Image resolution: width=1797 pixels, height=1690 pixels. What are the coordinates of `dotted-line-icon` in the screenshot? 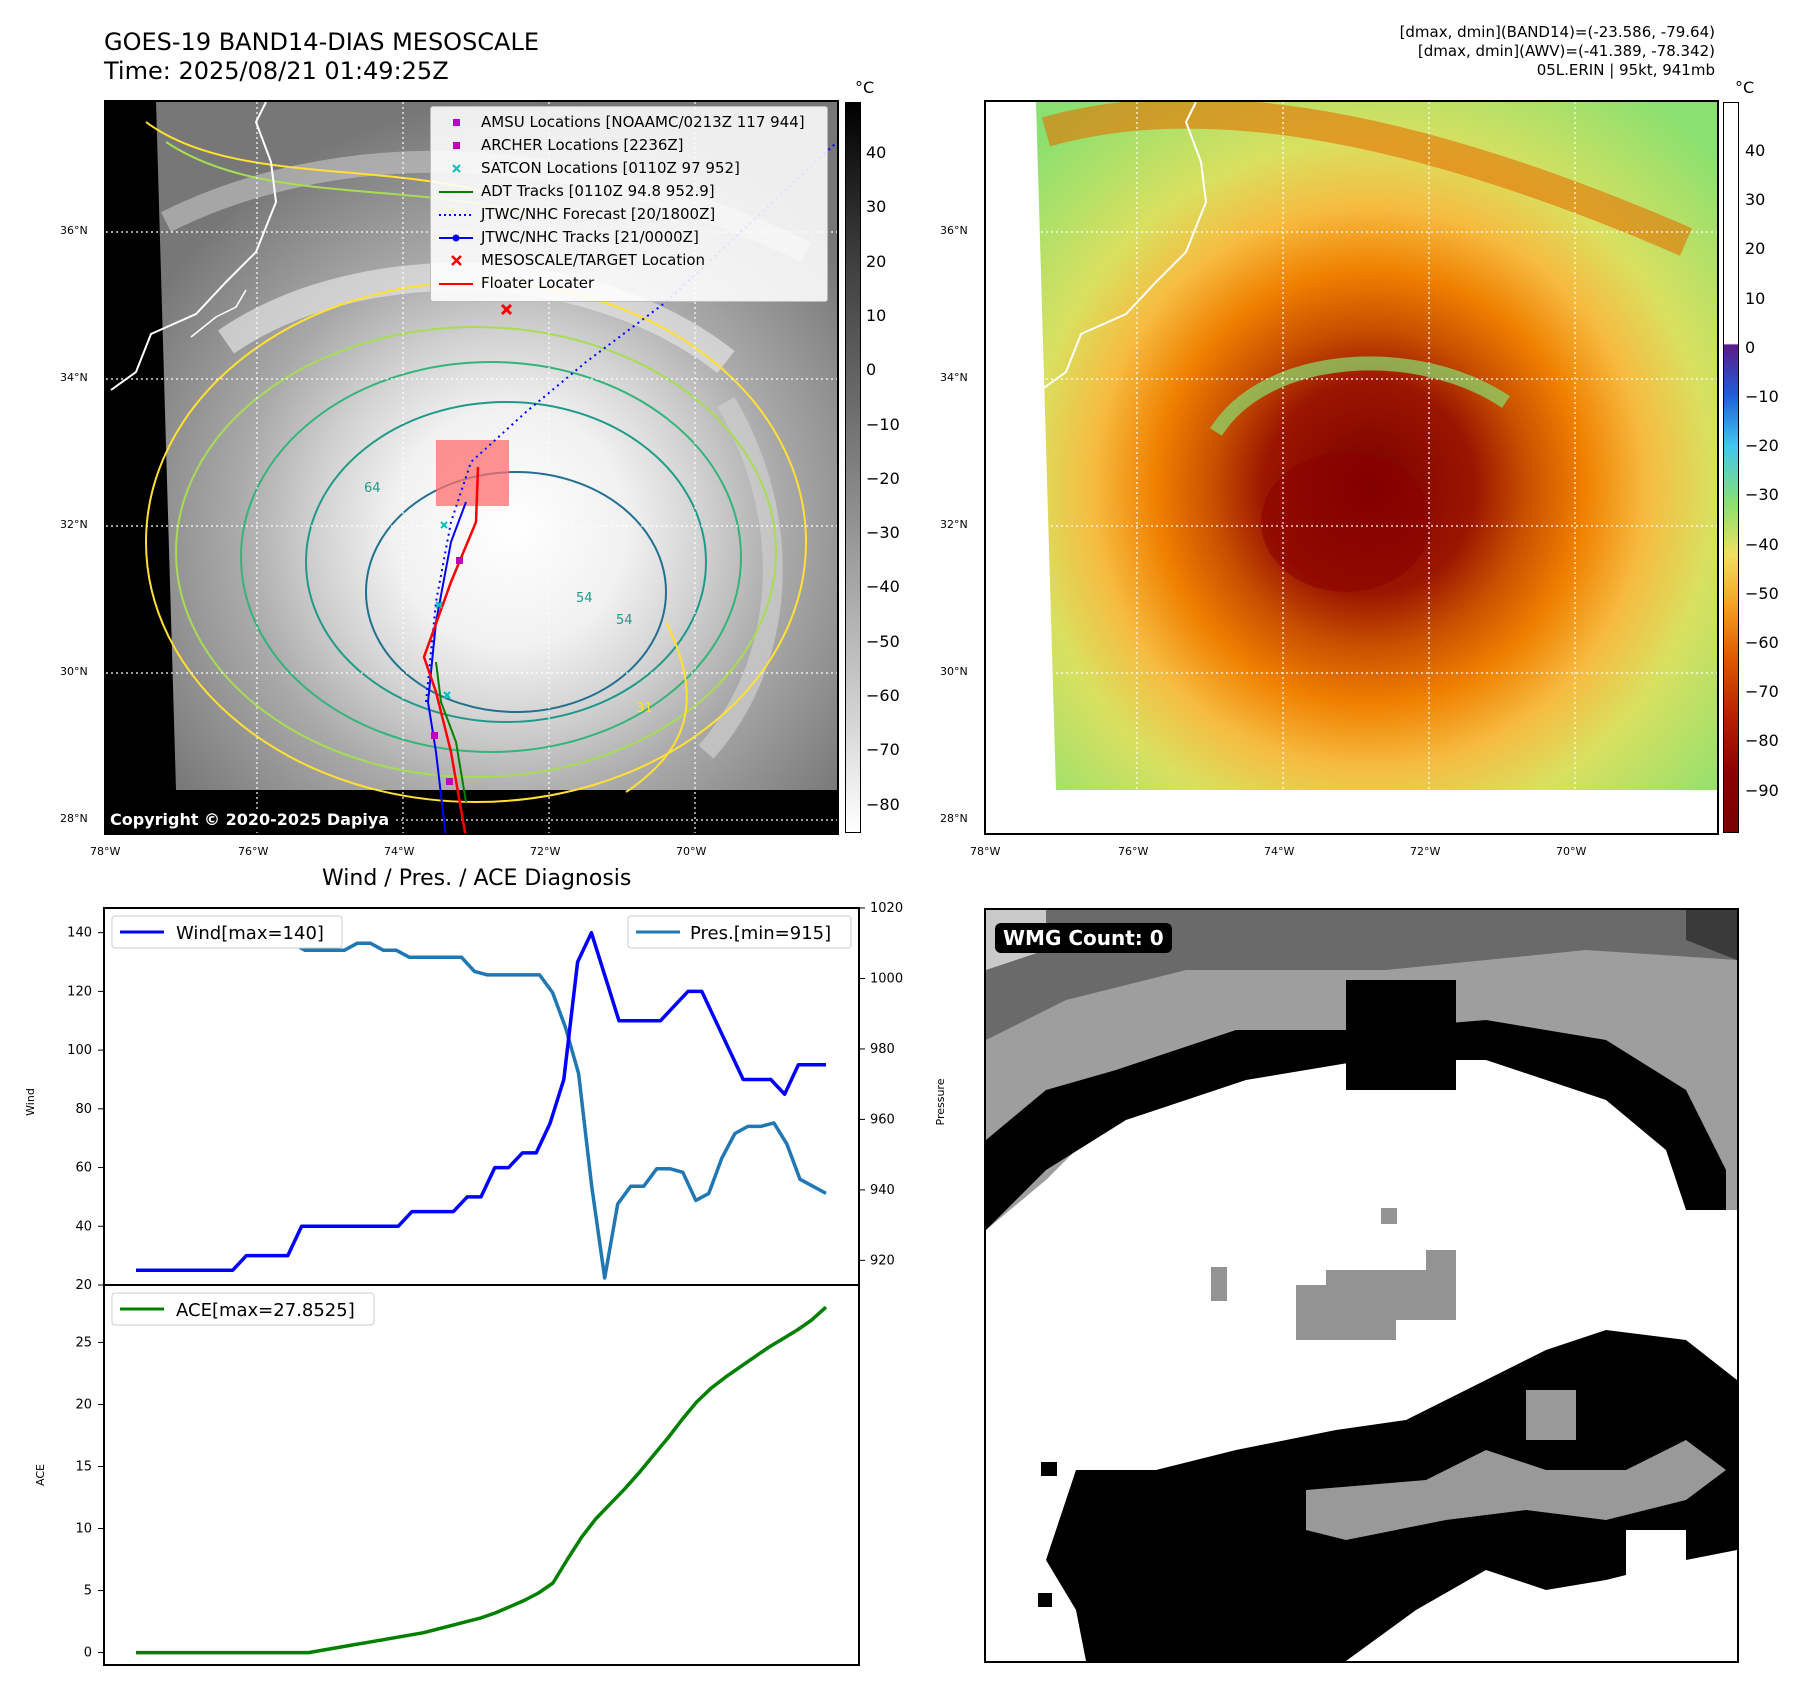 It's located at (456, 215).